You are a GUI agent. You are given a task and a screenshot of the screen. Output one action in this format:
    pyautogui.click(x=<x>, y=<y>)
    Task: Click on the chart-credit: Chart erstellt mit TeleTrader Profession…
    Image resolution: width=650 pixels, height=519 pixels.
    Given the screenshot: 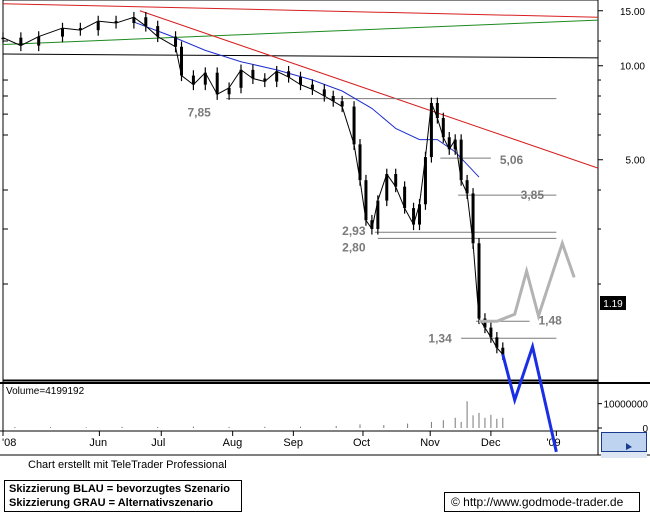 What is the action you would take?
    pyautogui.click(x=127, y=465)
    